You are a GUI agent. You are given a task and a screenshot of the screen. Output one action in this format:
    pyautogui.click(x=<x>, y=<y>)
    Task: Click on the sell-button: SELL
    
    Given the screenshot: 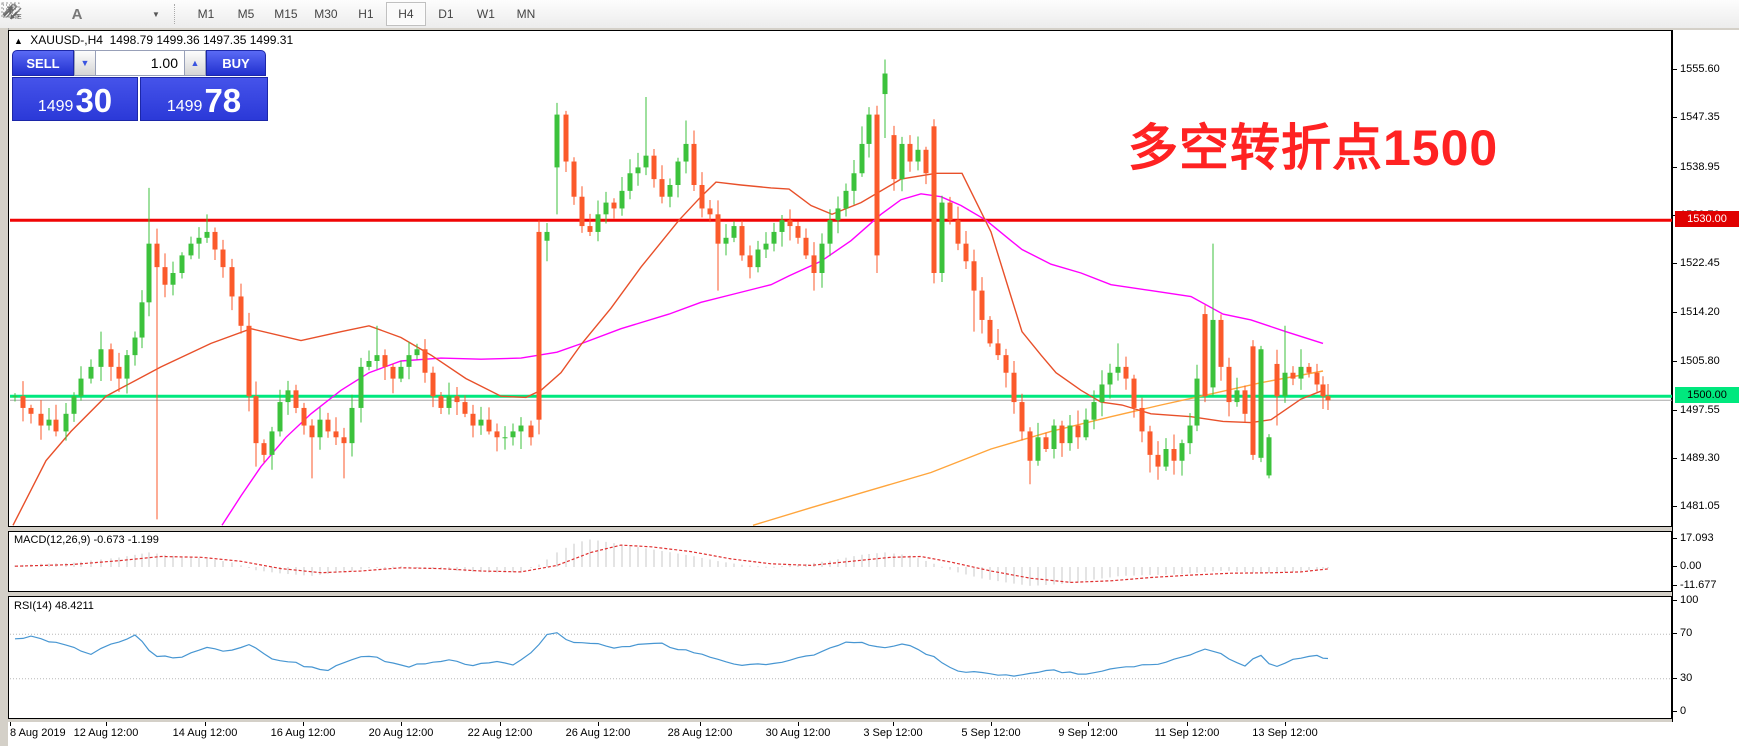 What is the action you would take?
    pyautogui.click(x=43, y=63)
    